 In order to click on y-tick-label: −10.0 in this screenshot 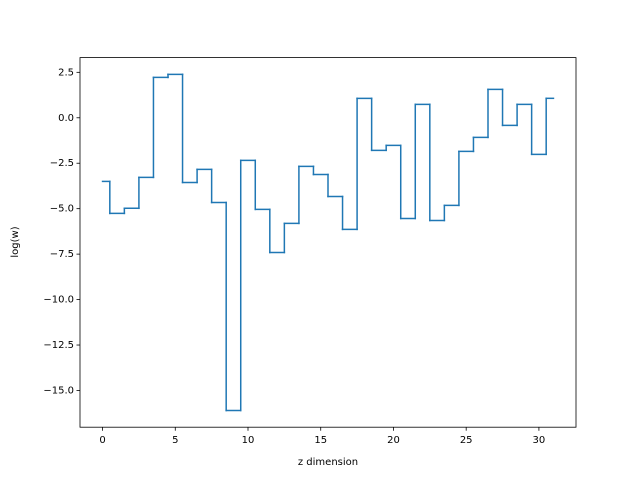, I will do `click(58, 300)`.